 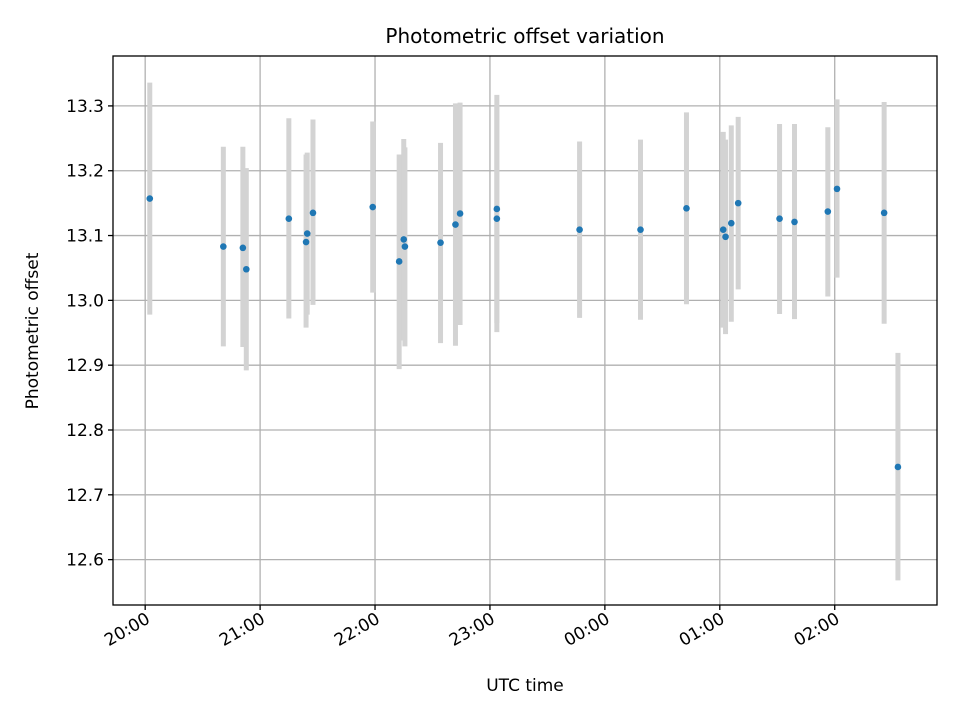 What do you see at coordinates (525, 686) in the screenshot?
I see `x-axis-title: UTC time` at bounding box center [525, 686].